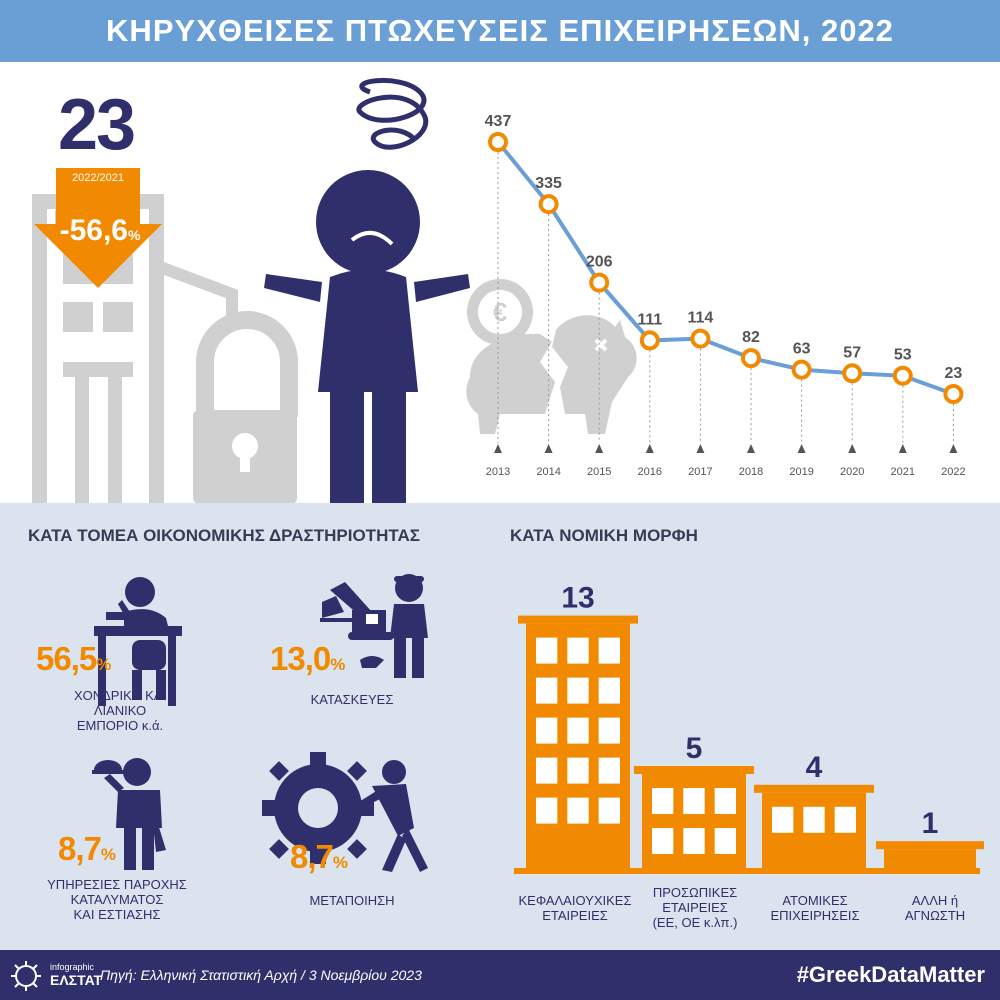  I want to click on change-value: -56,6%, so click(100, 231).